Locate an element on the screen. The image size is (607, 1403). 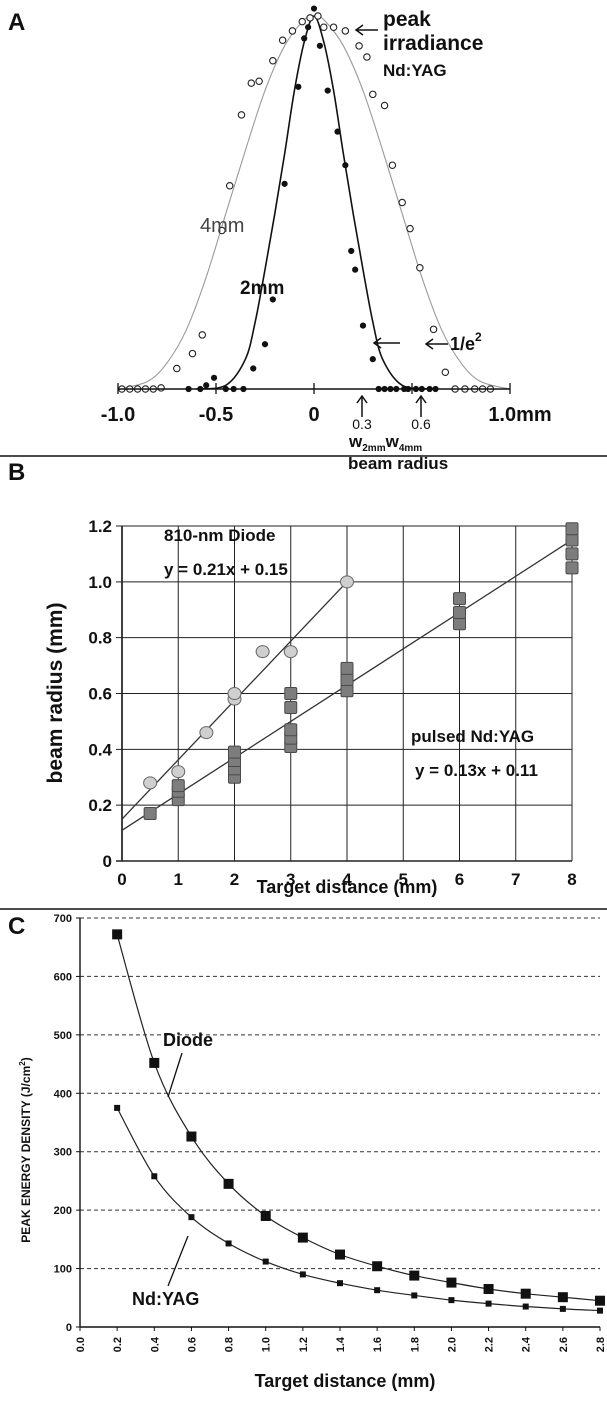
label-4mm: 4mm is located at coordinates (222, 226).